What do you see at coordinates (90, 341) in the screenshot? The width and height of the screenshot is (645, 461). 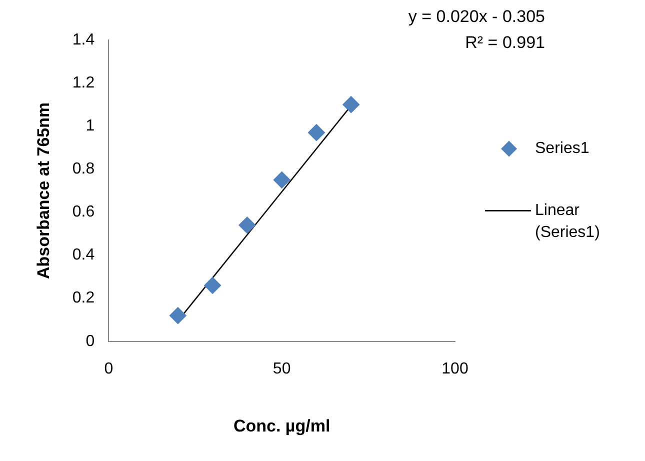 I see `y-tick-label: 0` at bounding box center [90, 341].